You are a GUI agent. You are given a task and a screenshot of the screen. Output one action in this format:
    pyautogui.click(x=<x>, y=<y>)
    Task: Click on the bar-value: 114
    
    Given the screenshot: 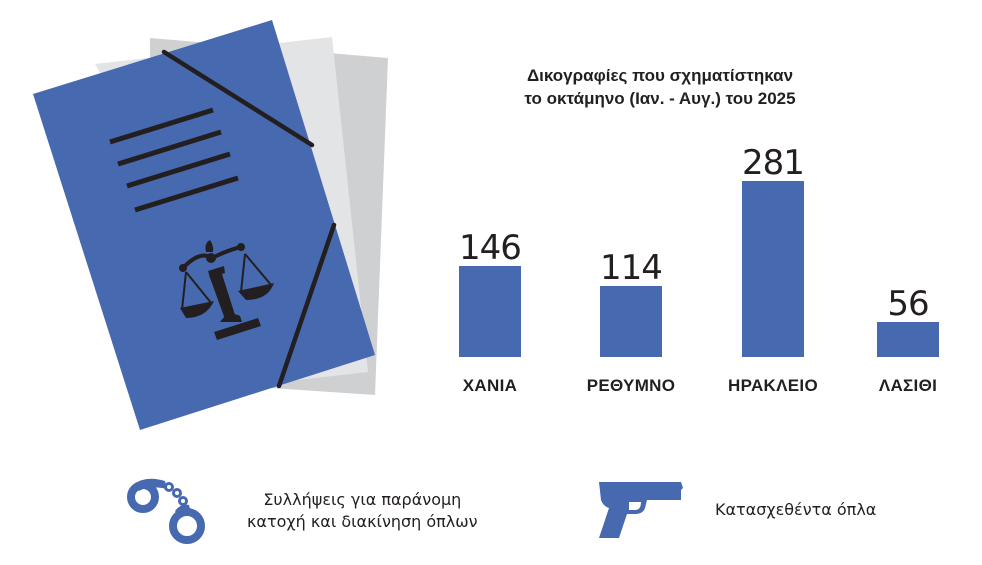 What is the action you would take?
    pyautogui.click(x=631, y=268)
    